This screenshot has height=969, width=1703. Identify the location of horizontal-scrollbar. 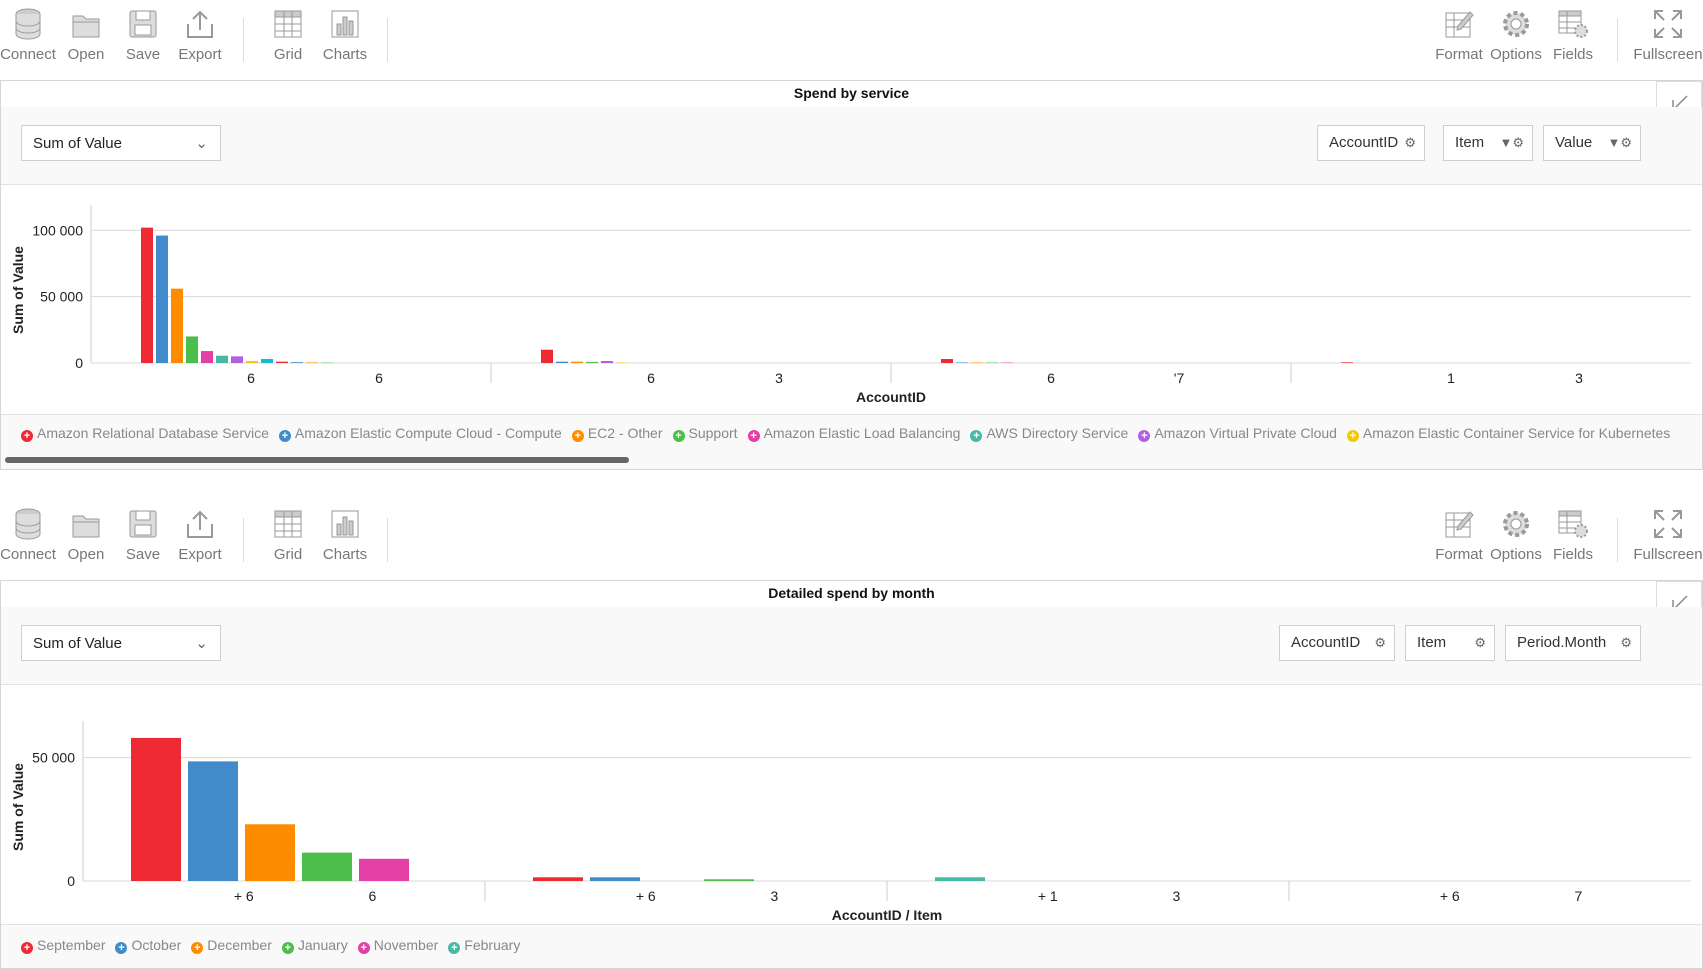
(317, 460).